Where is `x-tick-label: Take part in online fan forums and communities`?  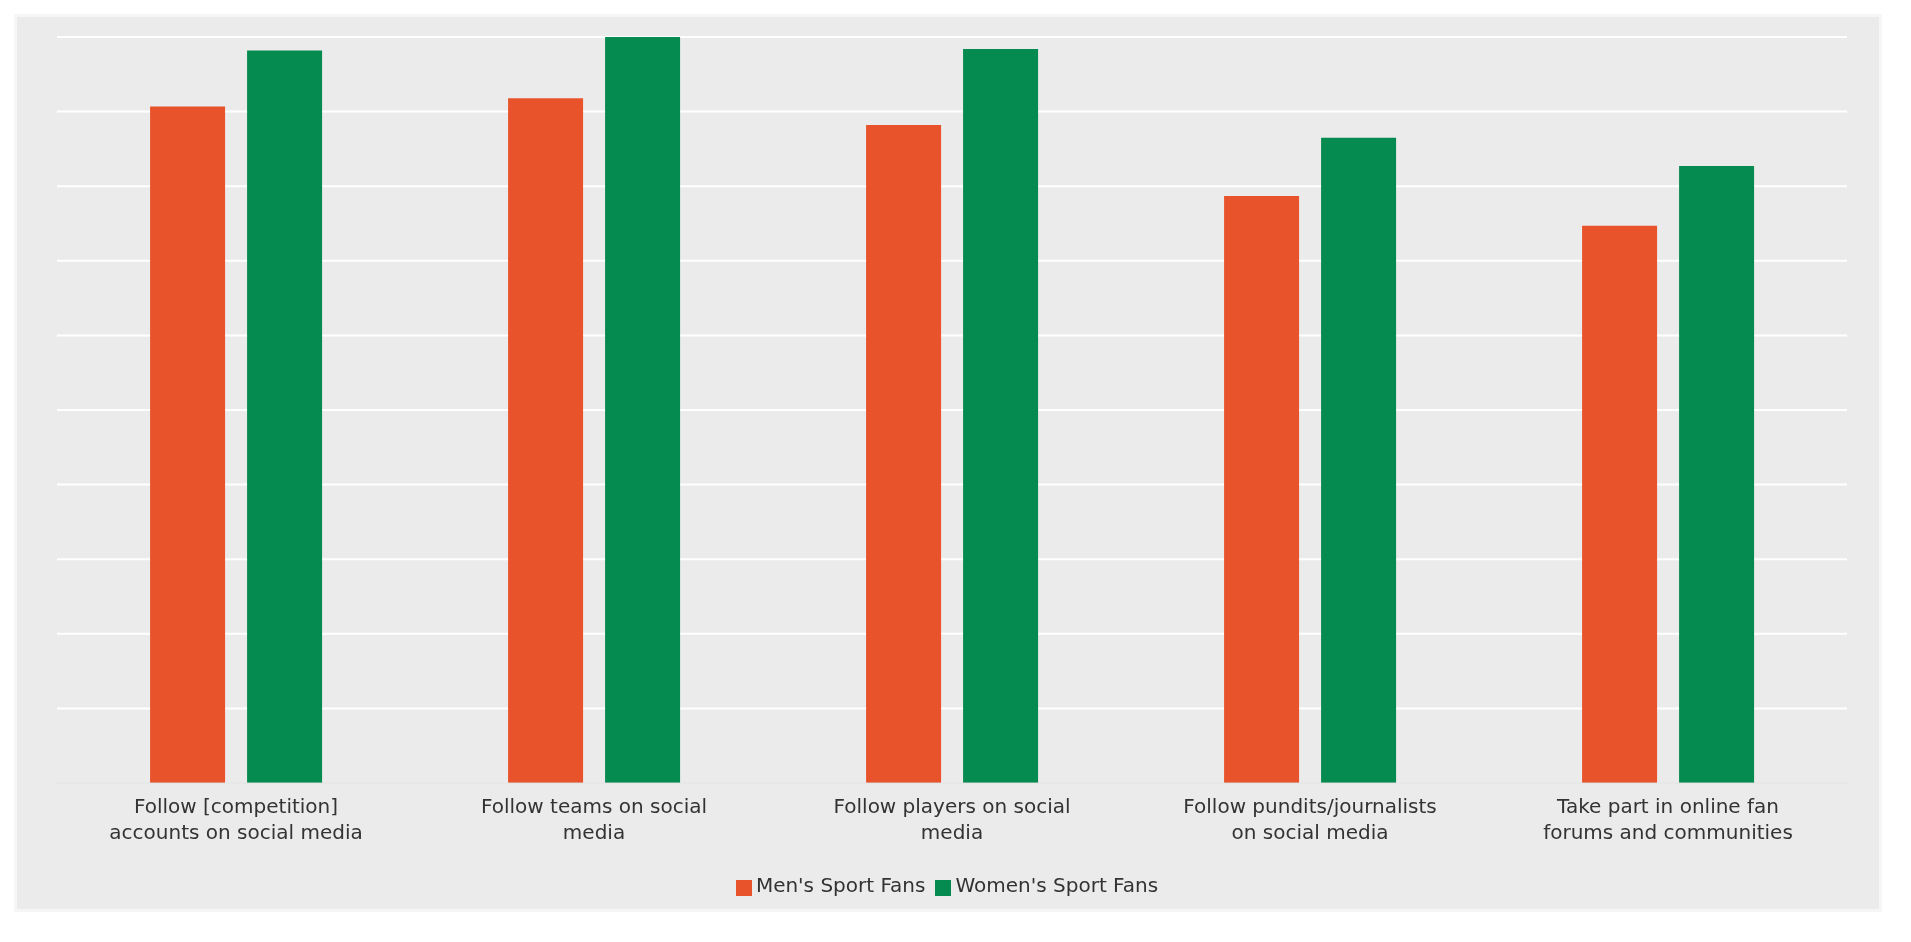 x-tick-label: Take part in online fan forums and communities is located at coordinates (1668, 819).